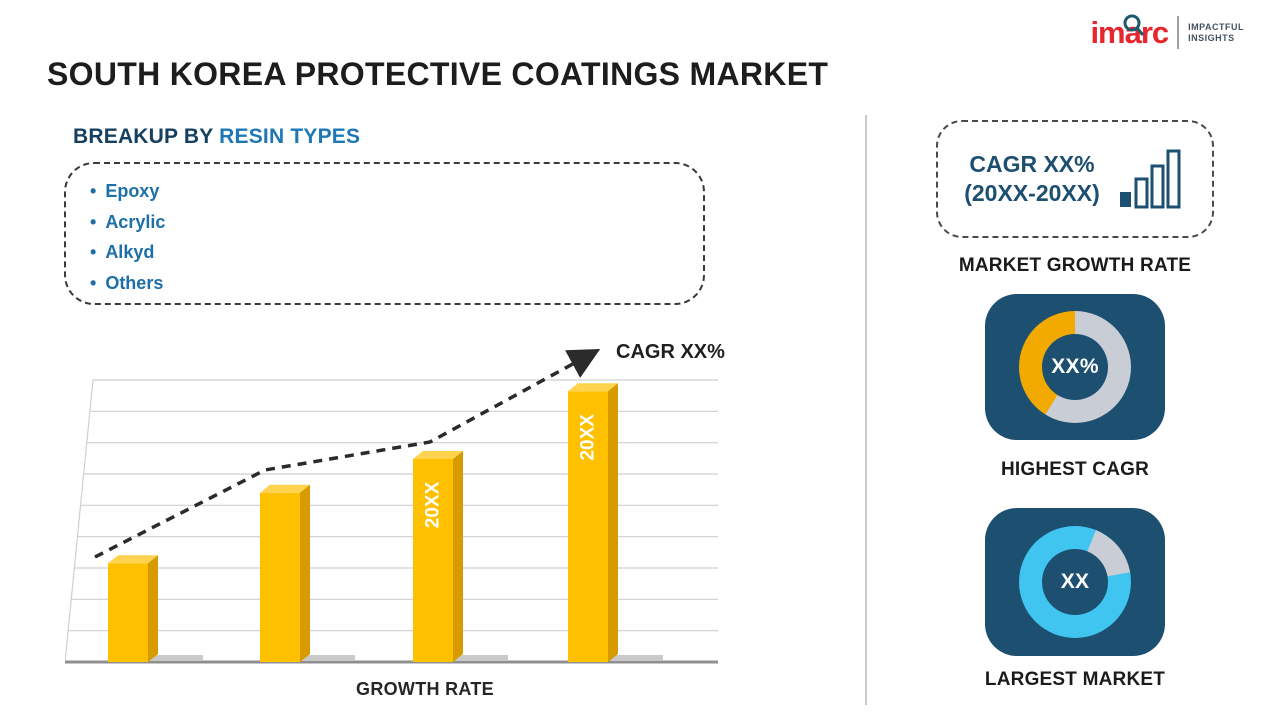  Describe the element at coordinates (290, 136) in the screenshot. I see `breakup-heading-highlight: RESIN TYPES` at that location.